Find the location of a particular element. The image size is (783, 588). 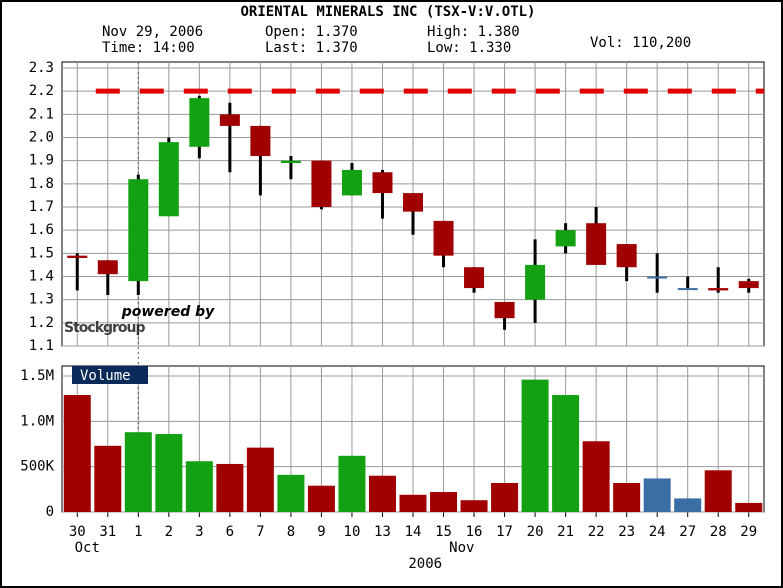

x-tick-label: 24 is located at coordinates (657, 532).